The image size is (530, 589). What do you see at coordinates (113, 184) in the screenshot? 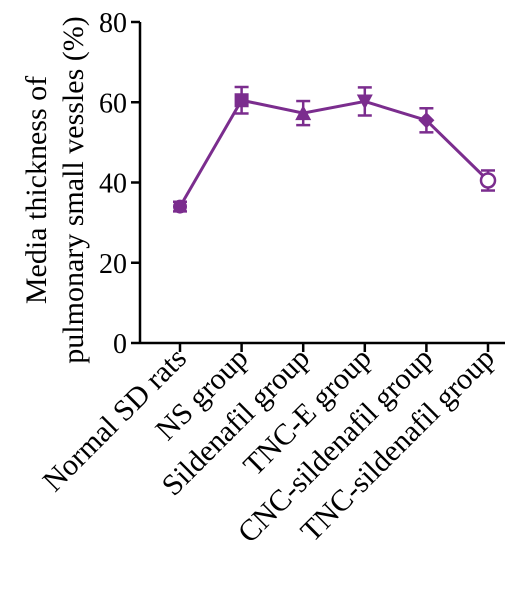
I see `y-tick-label: 40` at bounding box center [113, 184].